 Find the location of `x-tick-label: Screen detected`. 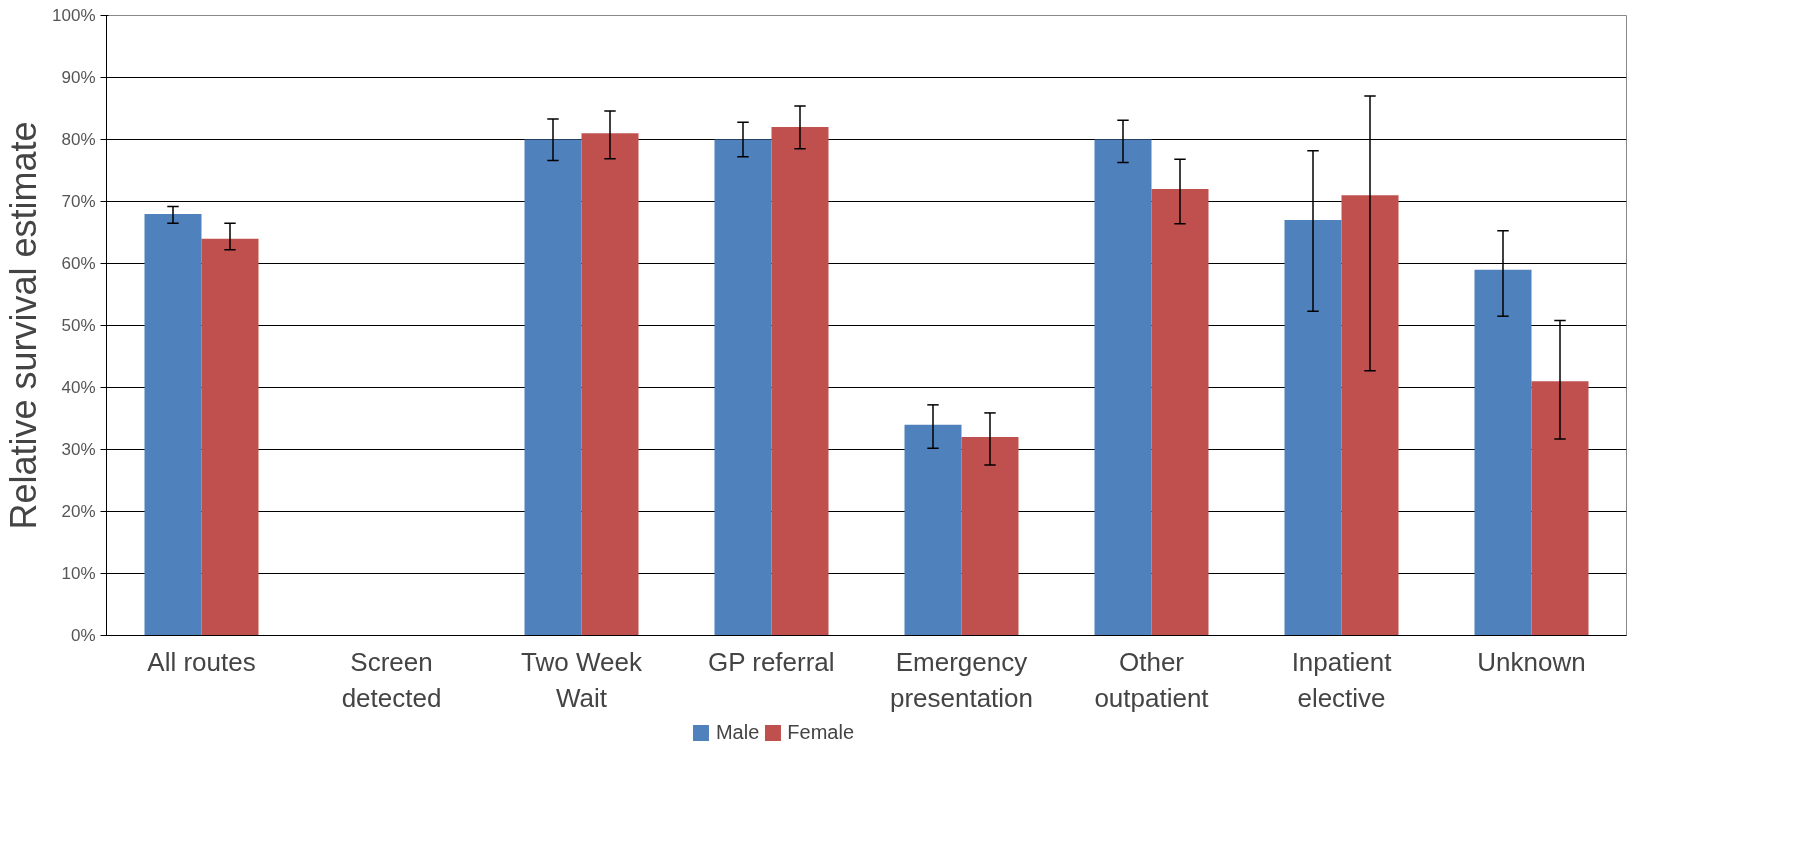

x-tick-label: Screen detected is located at coordinates (391, 679).